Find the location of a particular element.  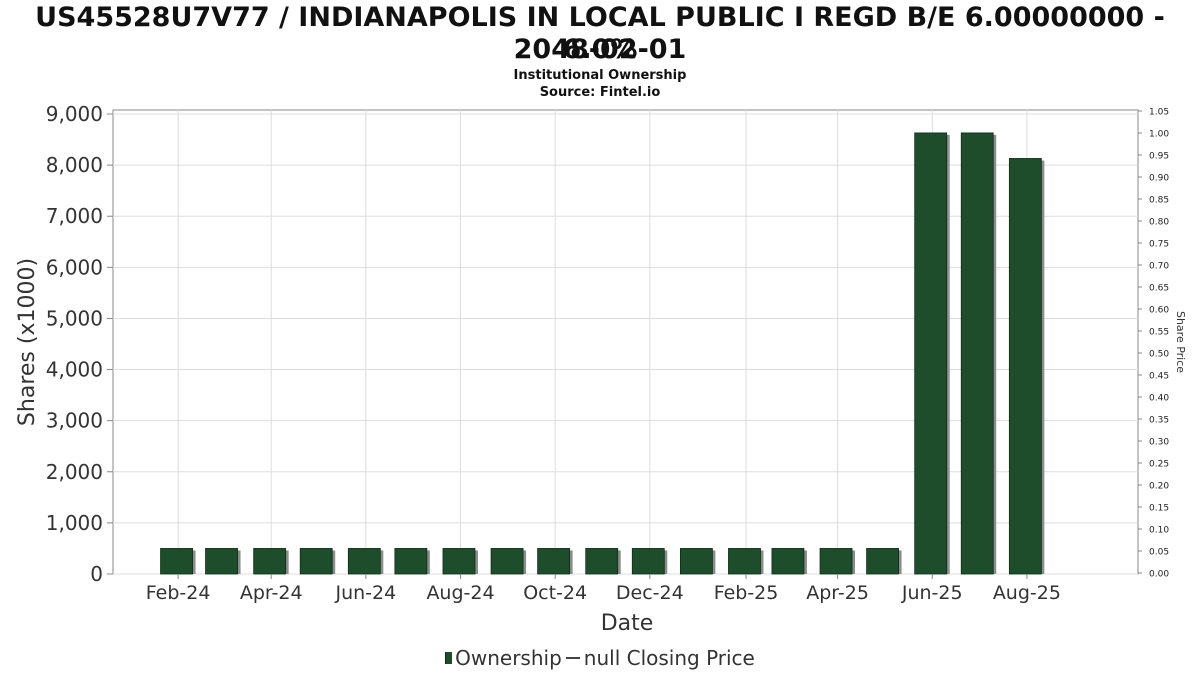

chart-title-line-2: 2048-02-01 is located at coordinates (600, 49).